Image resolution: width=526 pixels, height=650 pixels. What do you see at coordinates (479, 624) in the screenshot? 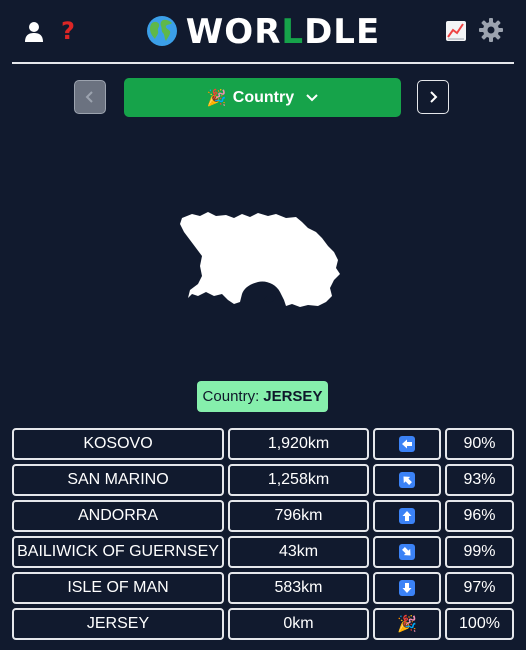
I see `guess-proximity: 100%` at bounding box center [479, 624].